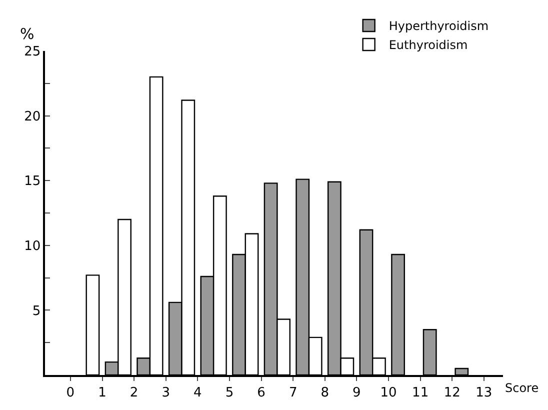 This screenshot has height=410, width=548. I want to click on y-tick-label: 20, so click(32, 116).